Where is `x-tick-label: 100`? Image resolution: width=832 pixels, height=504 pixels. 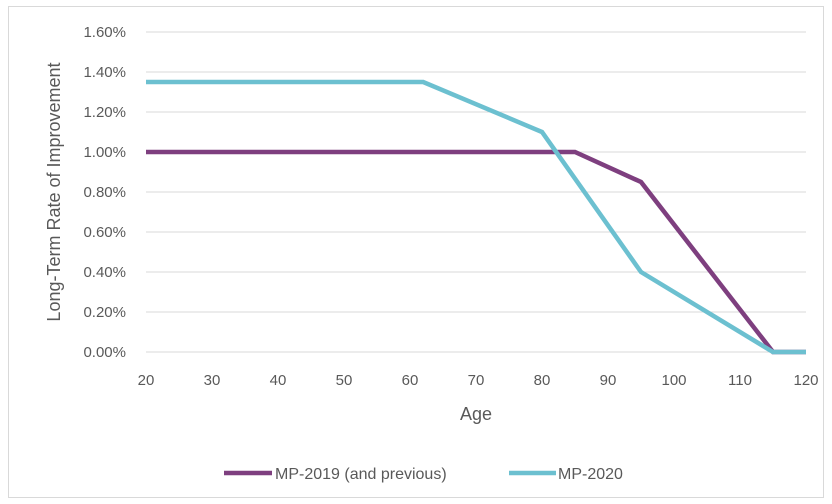 x-tick-label: 100 is located at coordinates (673, 380).